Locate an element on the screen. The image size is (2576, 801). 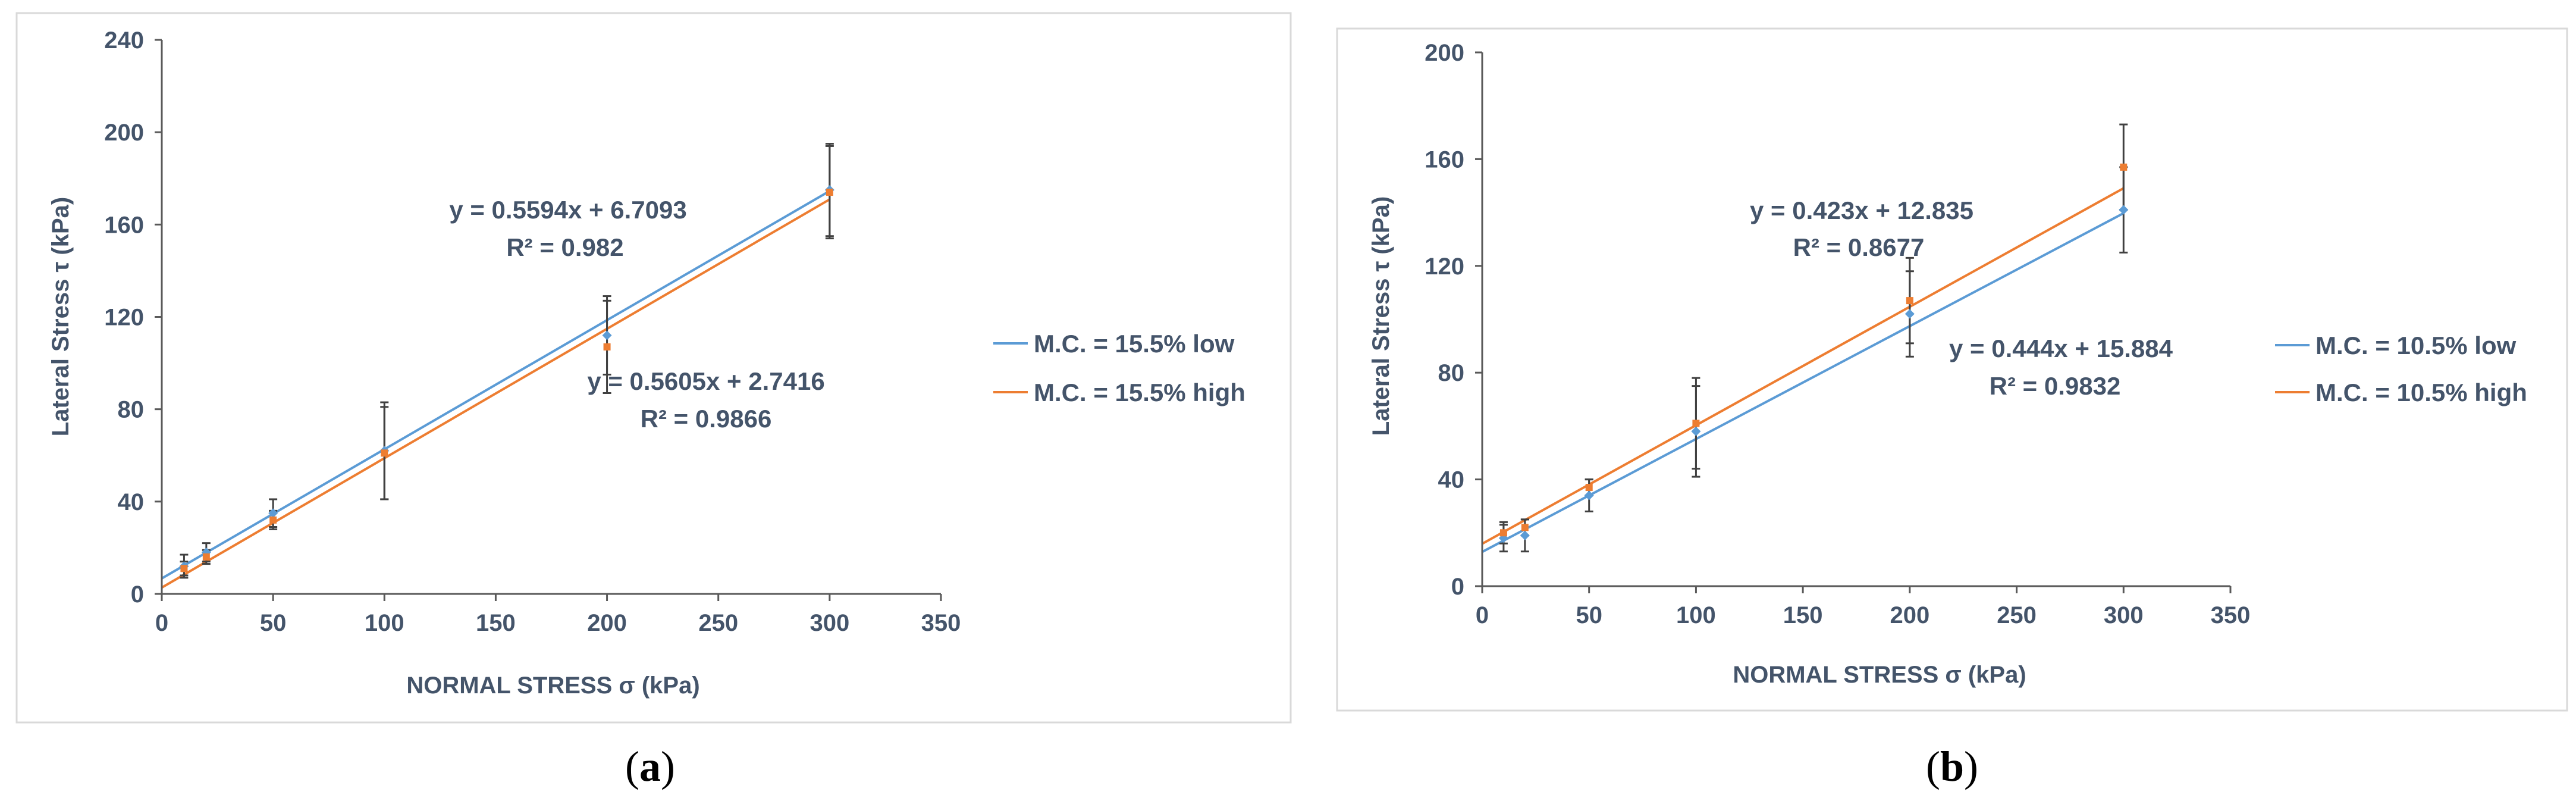
chart-a-y-tick-label: 120 is located at coordinates (124, 318).